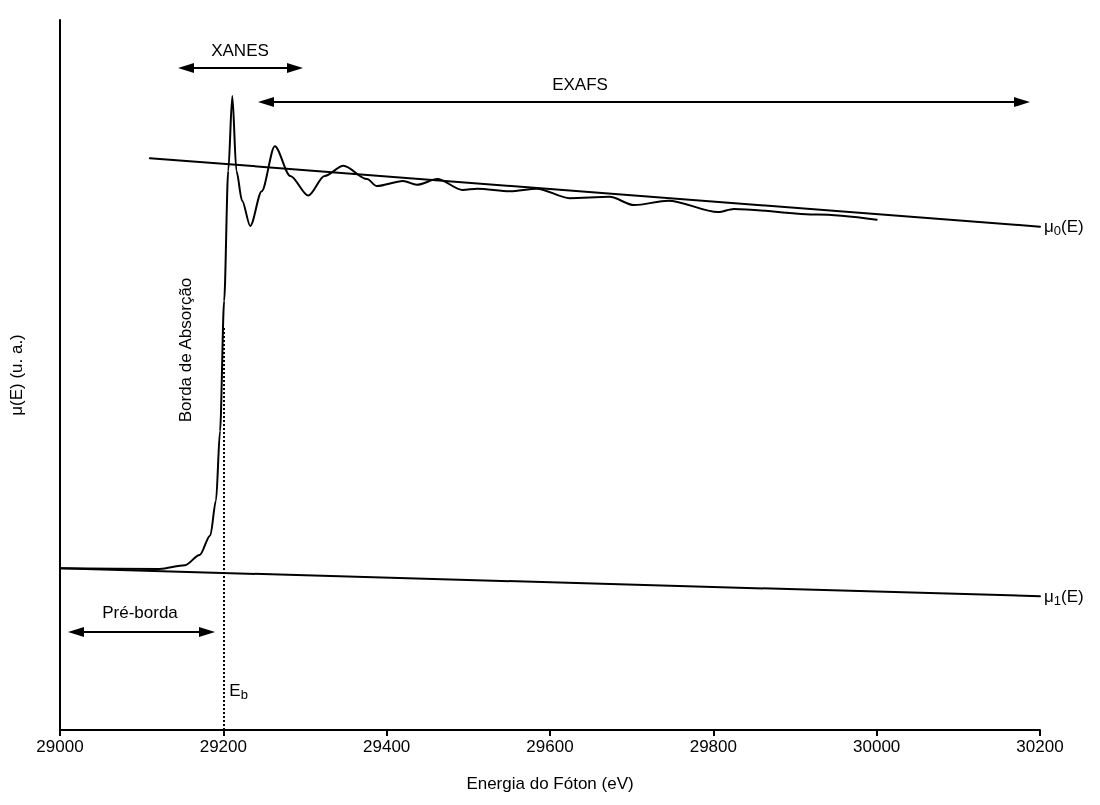 The width and height of the screenshot is (1100, 805). Describe the element at coordinates (185, 350) in the screenshot. I see `annotation: Borda de Absorção` at that location.